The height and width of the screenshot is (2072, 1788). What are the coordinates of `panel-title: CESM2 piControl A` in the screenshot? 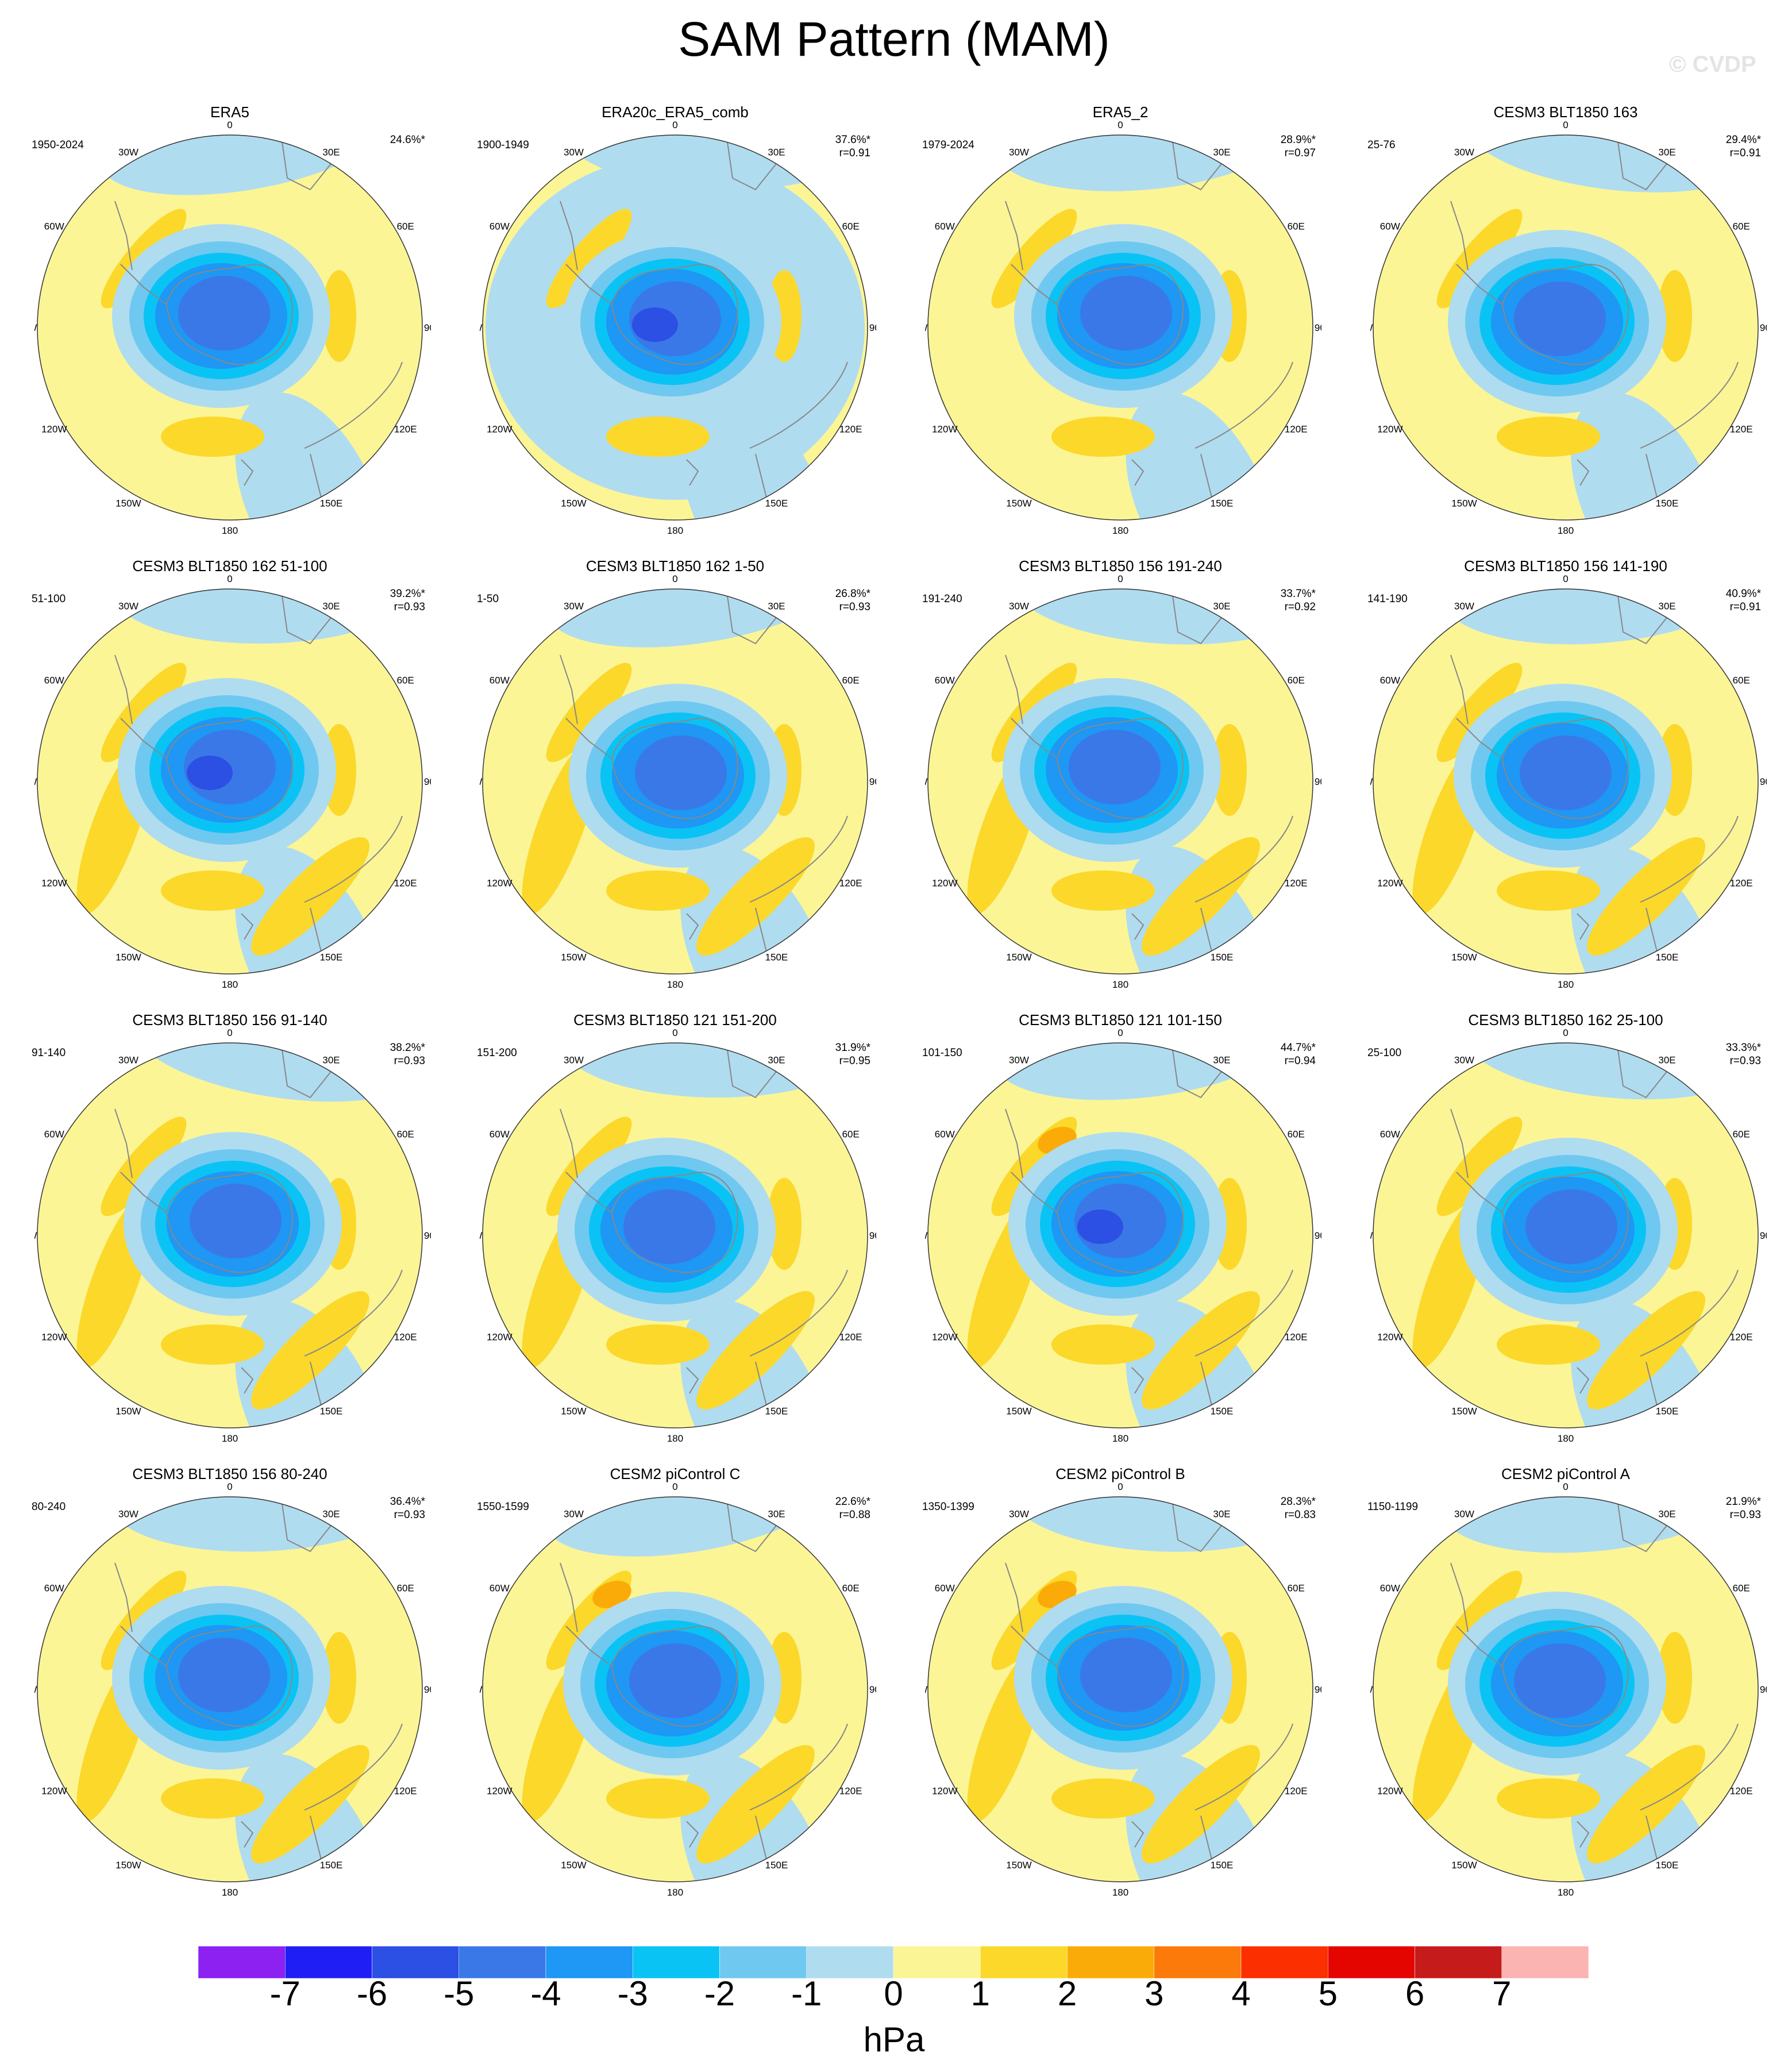 It's located at (1565, 1474).